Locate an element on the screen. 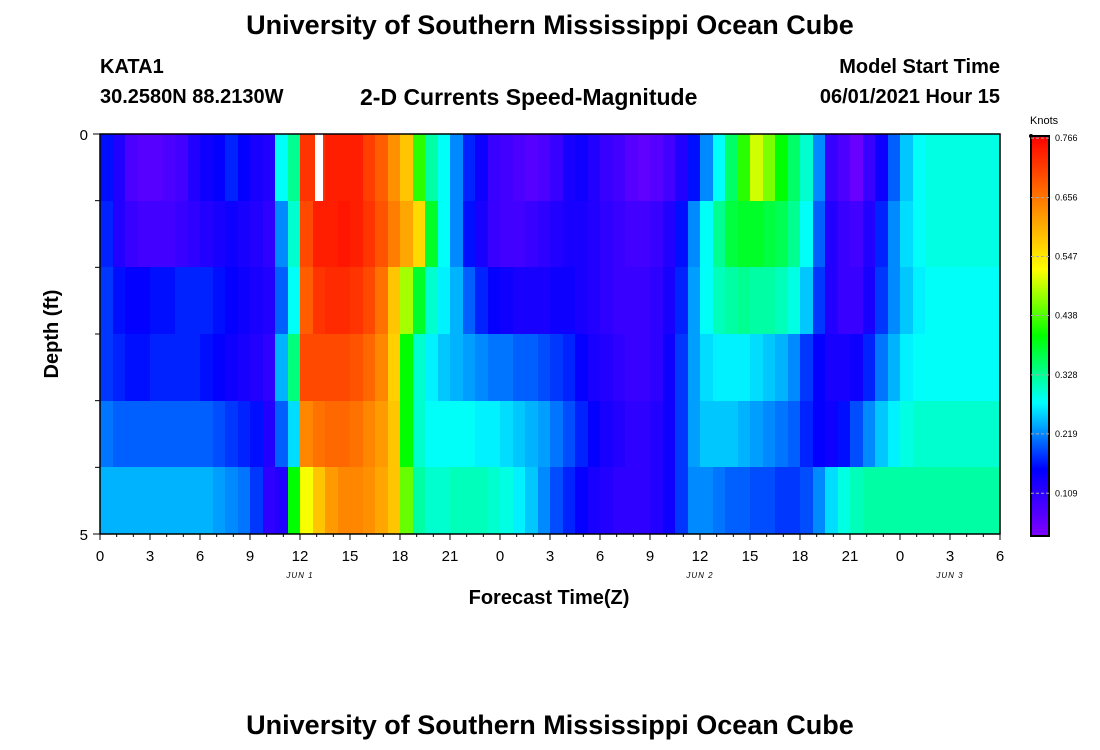 This screenshot has height=750, width=1100. x-tick-label: 21 is located at coordinates (450, 556).